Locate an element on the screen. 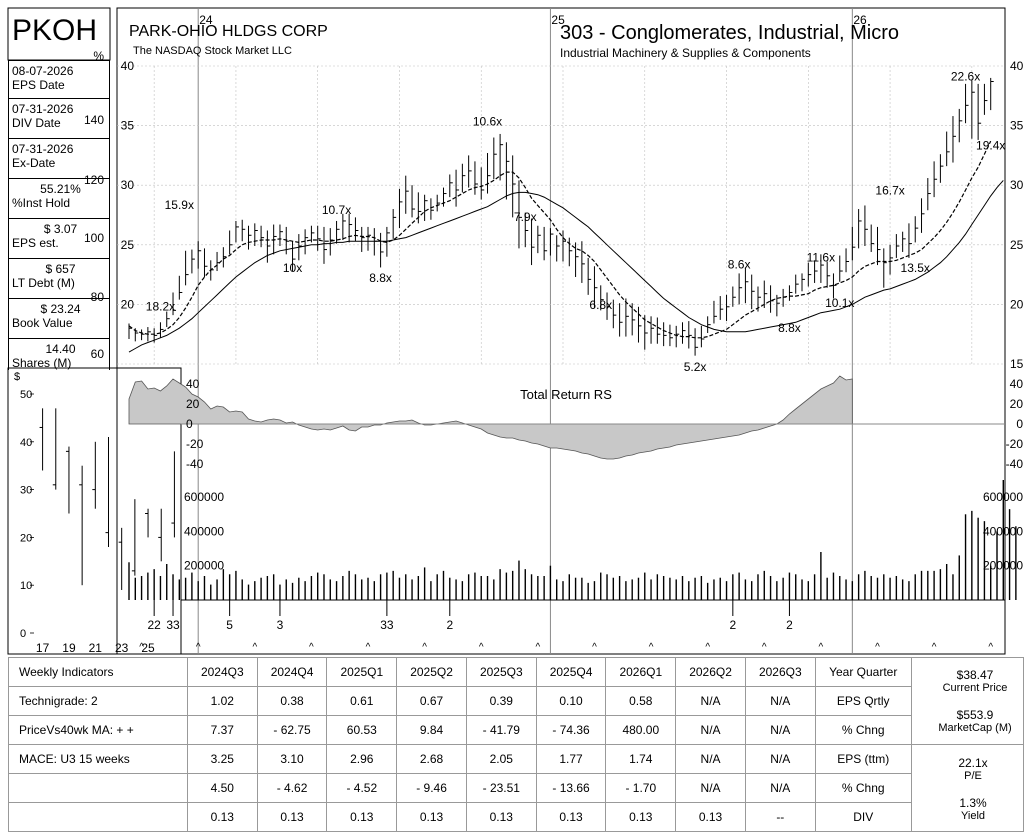  event-marker-label: 33 is located at coordinates (173, 625).